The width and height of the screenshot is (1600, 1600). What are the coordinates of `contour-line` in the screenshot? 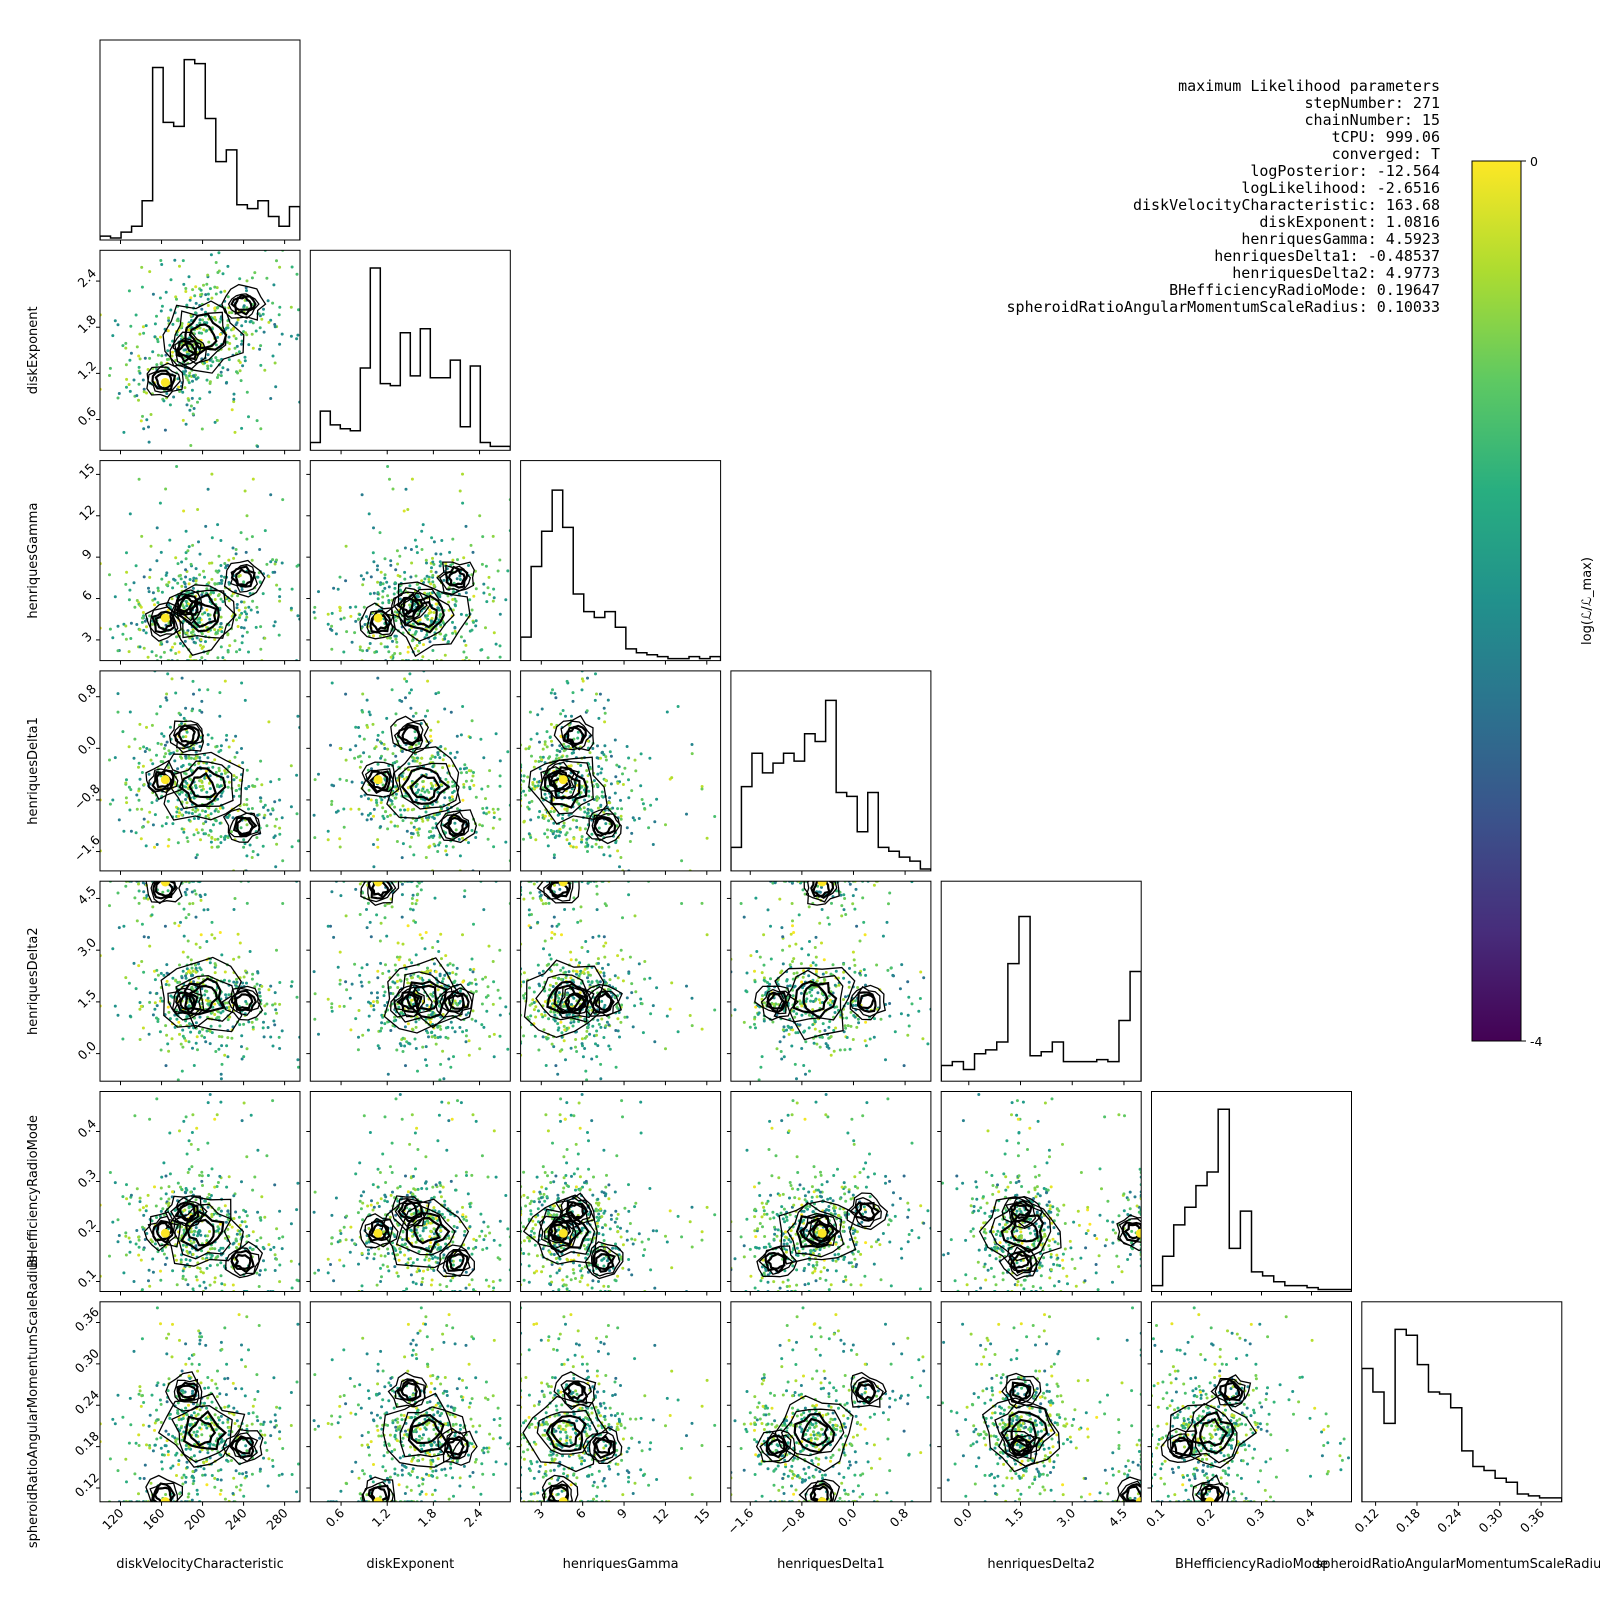 It's located at (425, 788).